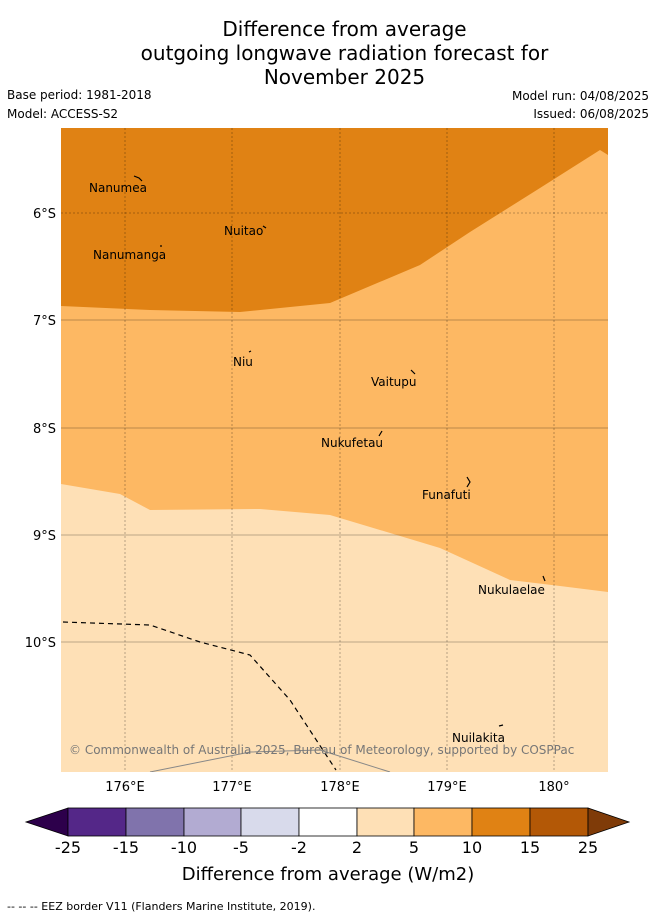 The image size is (655, 919). I want to click on model-run: Model run: 04/08/2025, so click(580, 96).